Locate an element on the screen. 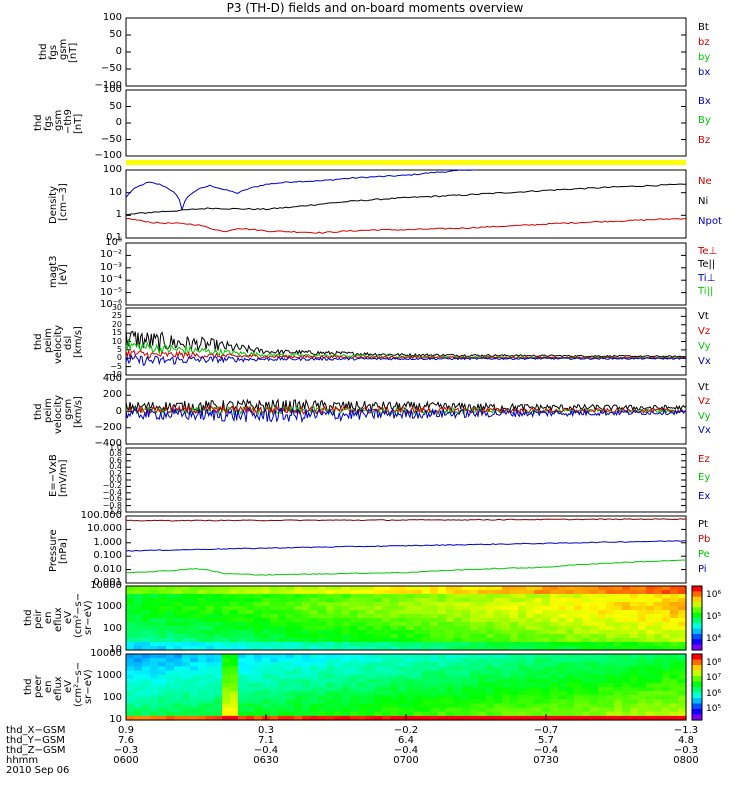 The width and height of the screenshot is (750, 800). legend-vel_gsm: Vt is located at coordinates (703, 388).